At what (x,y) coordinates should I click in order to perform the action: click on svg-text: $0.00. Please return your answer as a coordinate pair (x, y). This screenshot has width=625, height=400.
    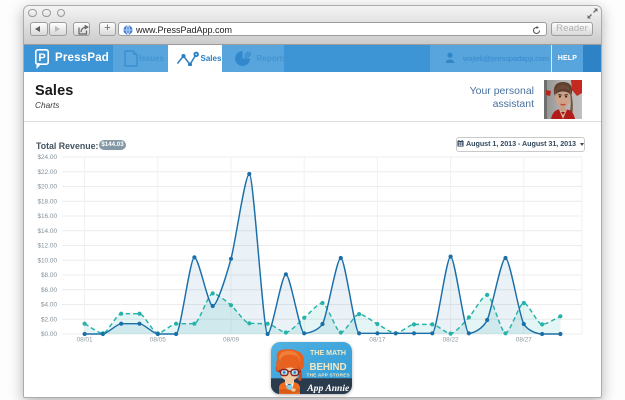
    Looking at the image, I should click on (49, 334).